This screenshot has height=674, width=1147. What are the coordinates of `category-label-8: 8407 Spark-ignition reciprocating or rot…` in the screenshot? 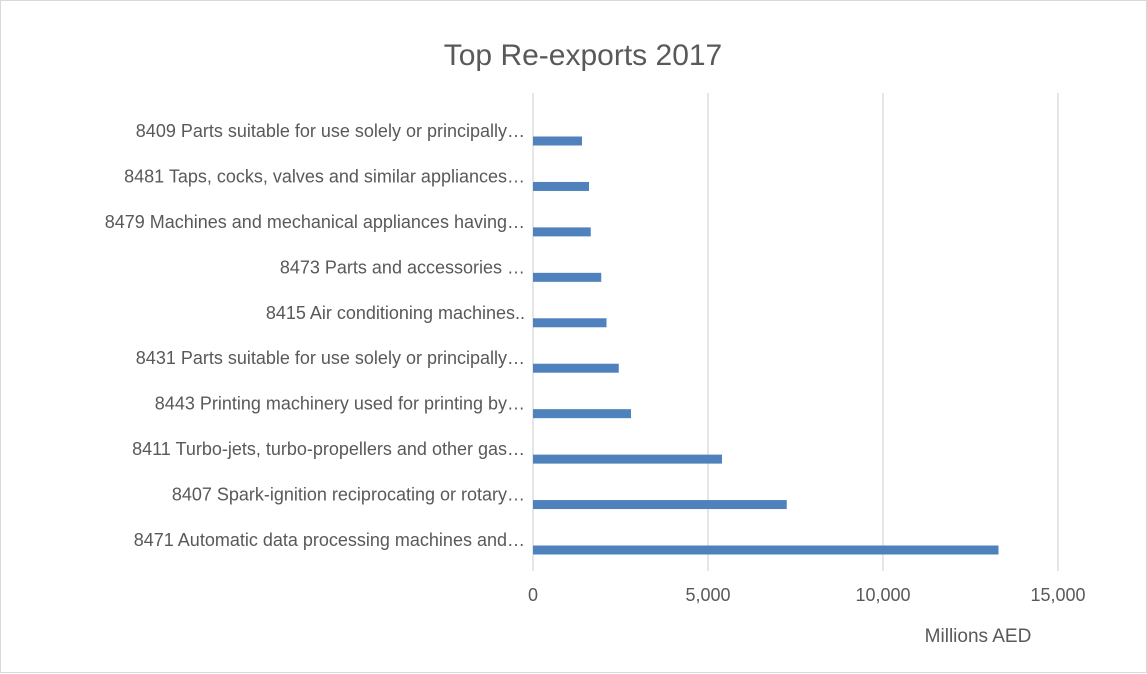 It's located at (348, 495).